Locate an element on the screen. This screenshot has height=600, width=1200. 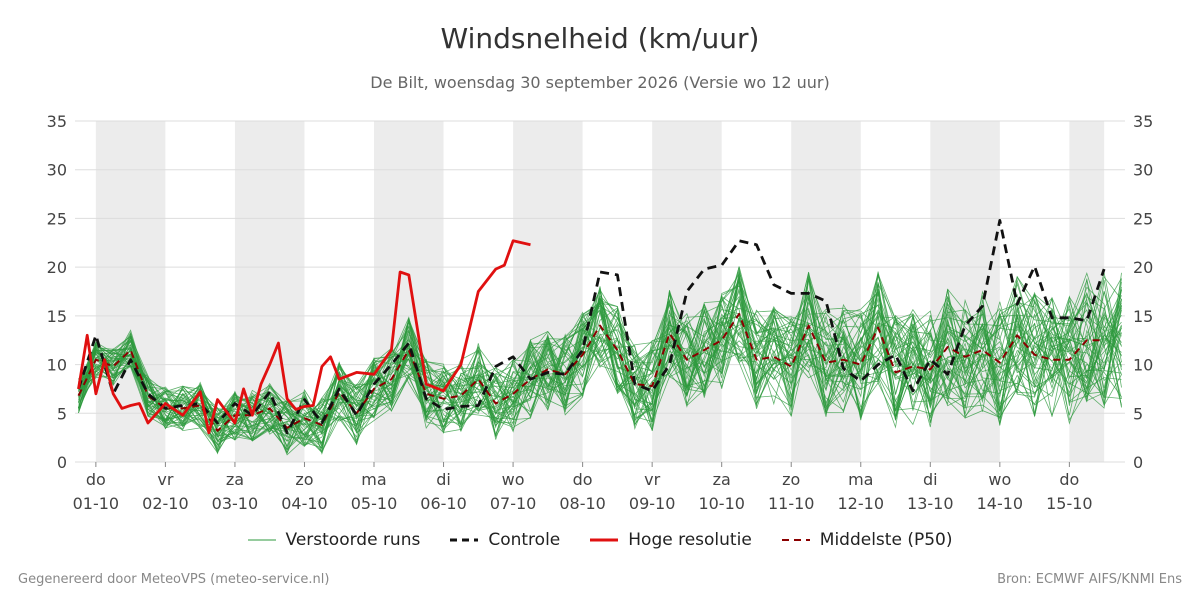
y-tick-label-left: 20 is located at coordinates (57, 267).